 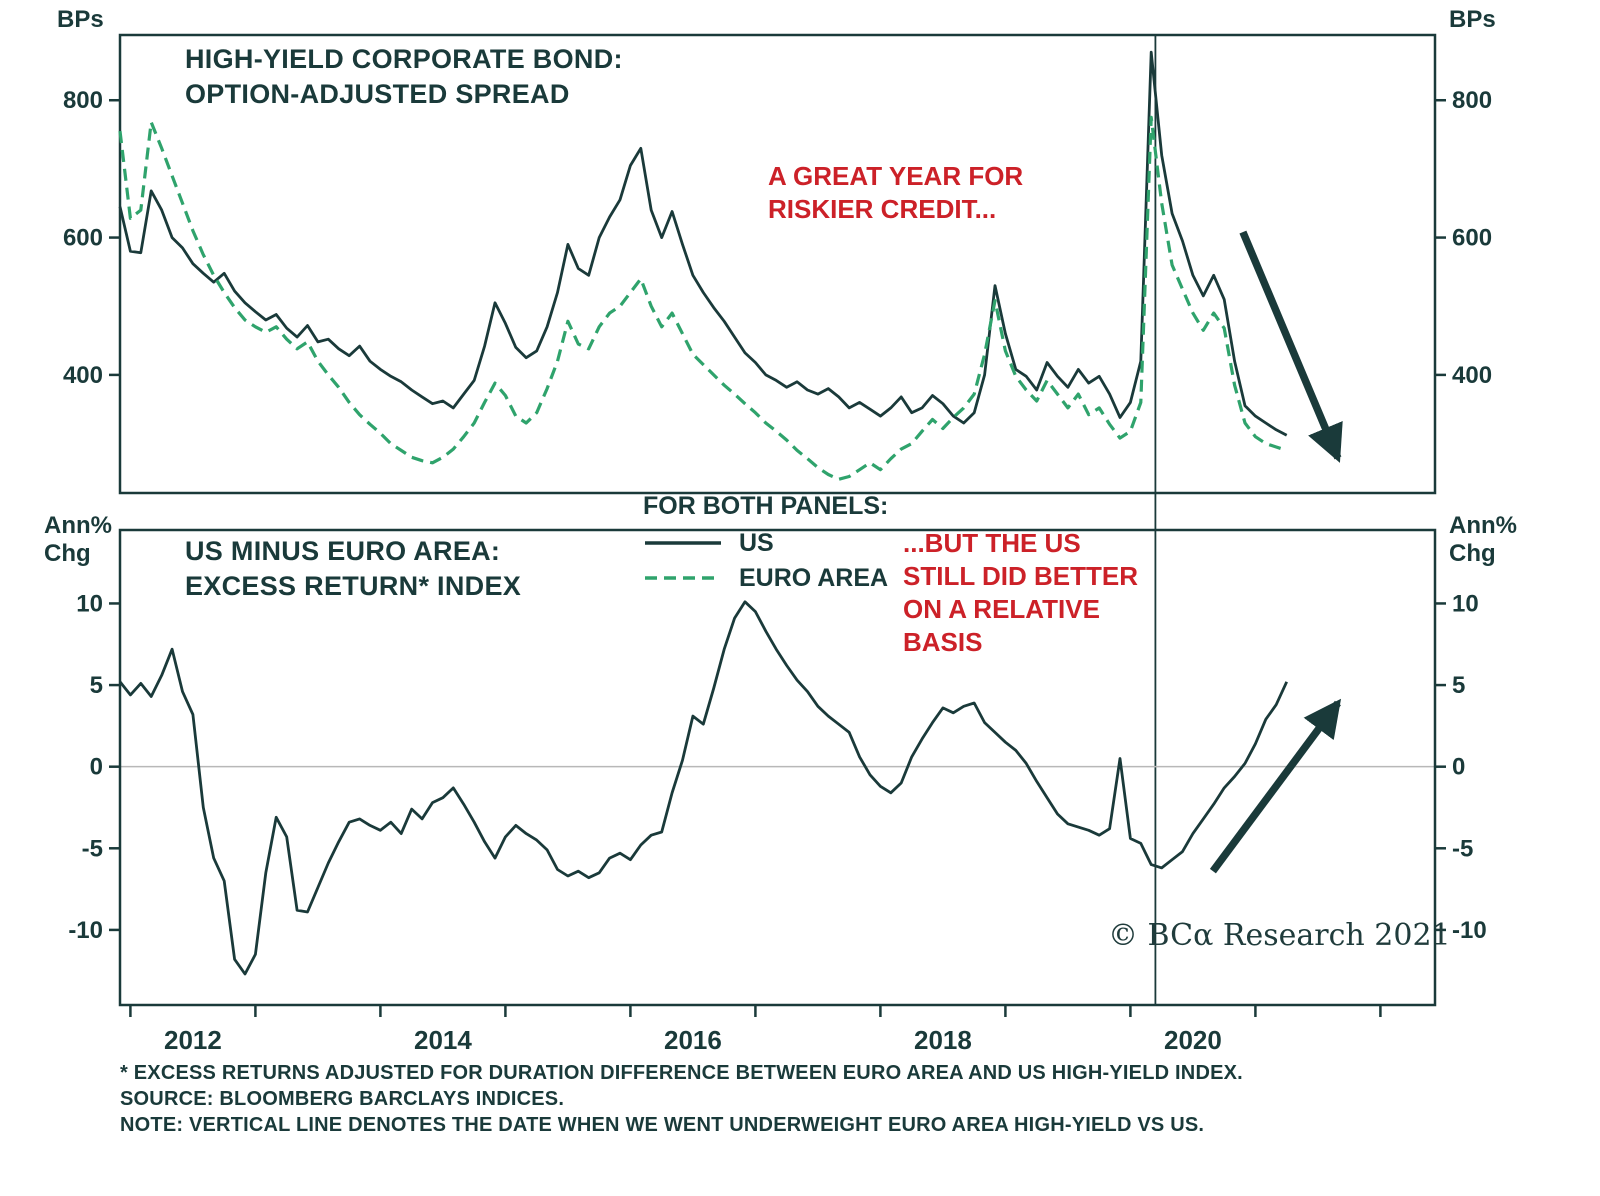 What do you see at coordinates (404, 59) in the screenshot?
I see `top-title-line1: HIGH-YIELD CORPORATE BOND:` at bounding box center [404, 59].